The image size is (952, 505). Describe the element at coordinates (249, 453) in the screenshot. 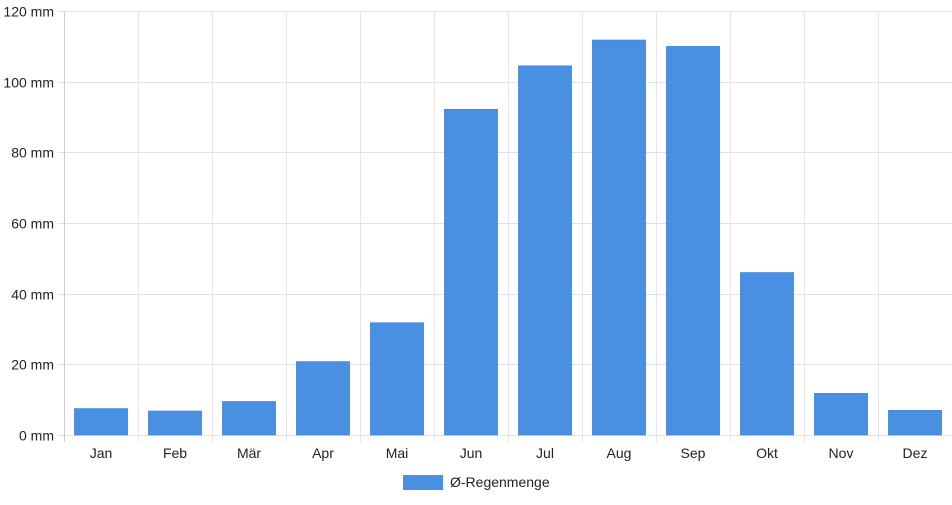

I see `x-tick-label: Mär` at that location.